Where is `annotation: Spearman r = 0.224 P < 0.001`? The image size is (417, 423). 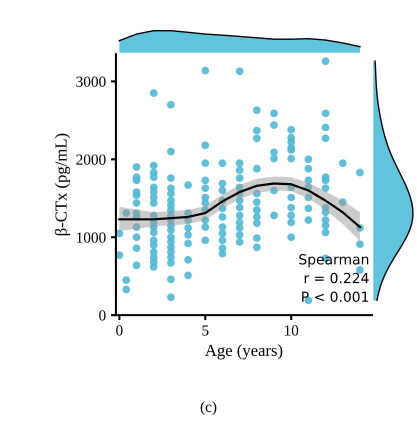
annotation: Spearman r = 0.224 P < 0.001 is located at coordinates (334, 278).